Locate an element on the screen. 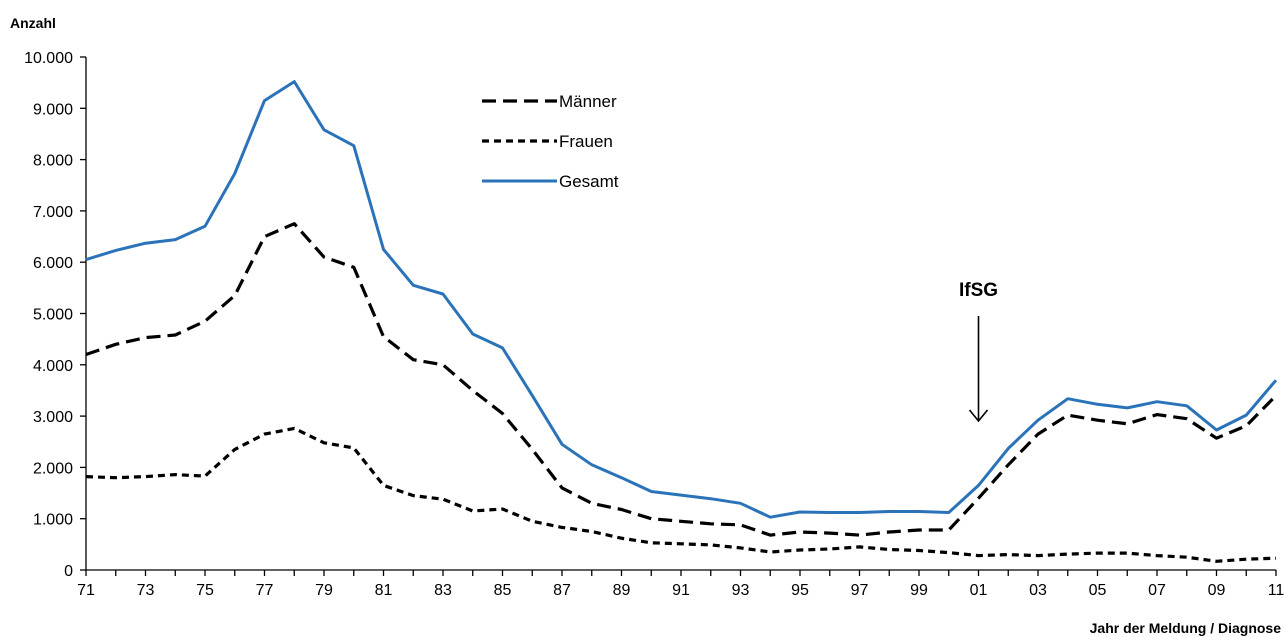 Image resolution: width=1285 pixels, height=637 pixels. x-tick-label: 81 is located at coordinates (384, 590).